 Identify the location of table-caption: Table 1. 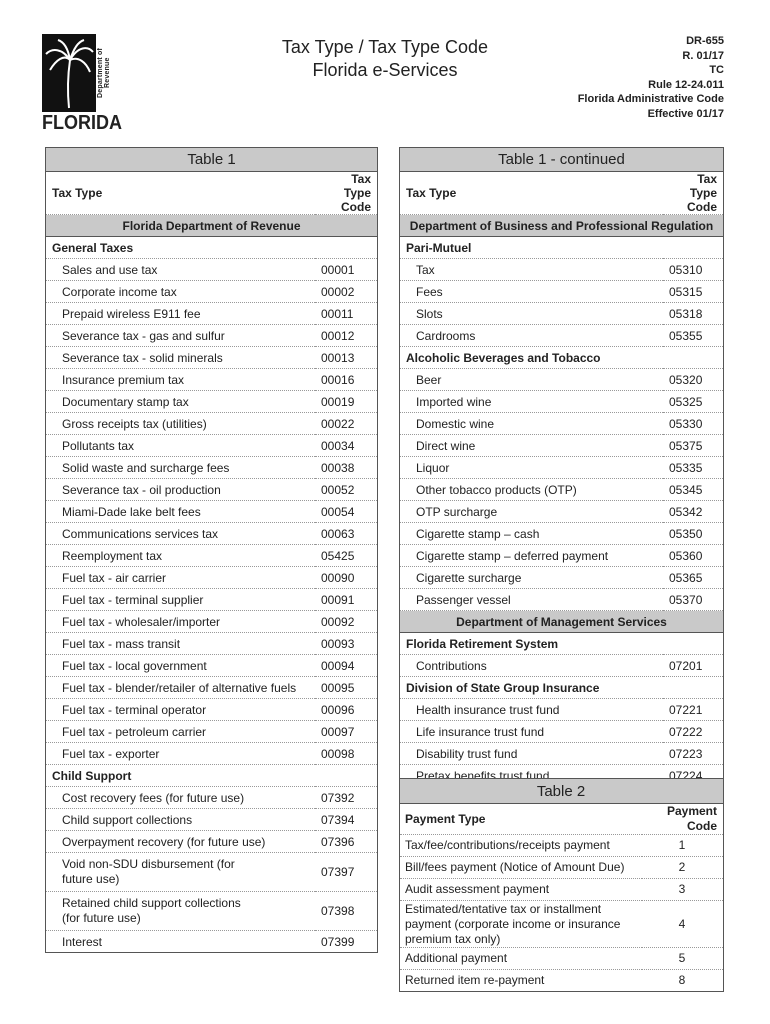
(211, 159).